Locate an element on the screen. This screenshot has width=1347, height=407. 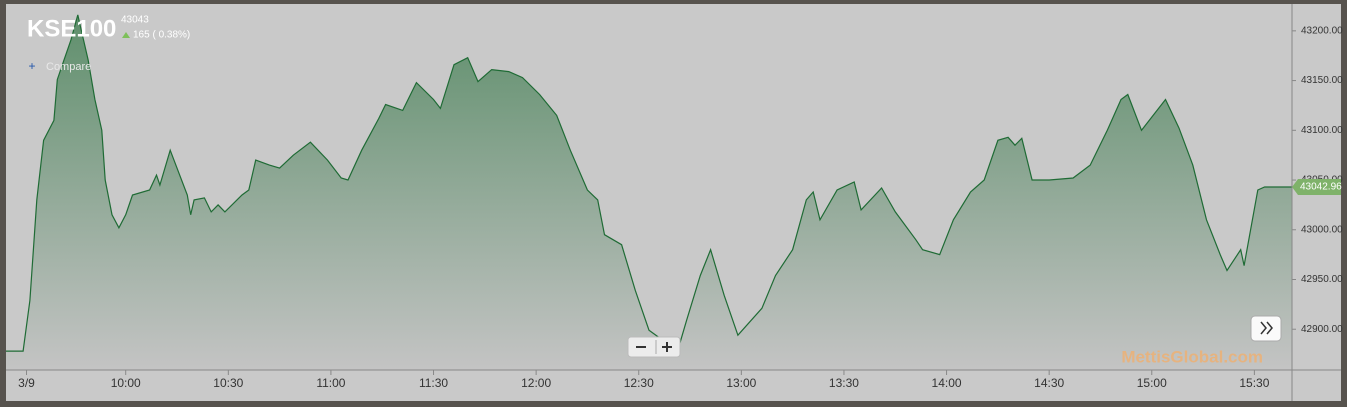
zoom-box is located at coordinates (654, 347).